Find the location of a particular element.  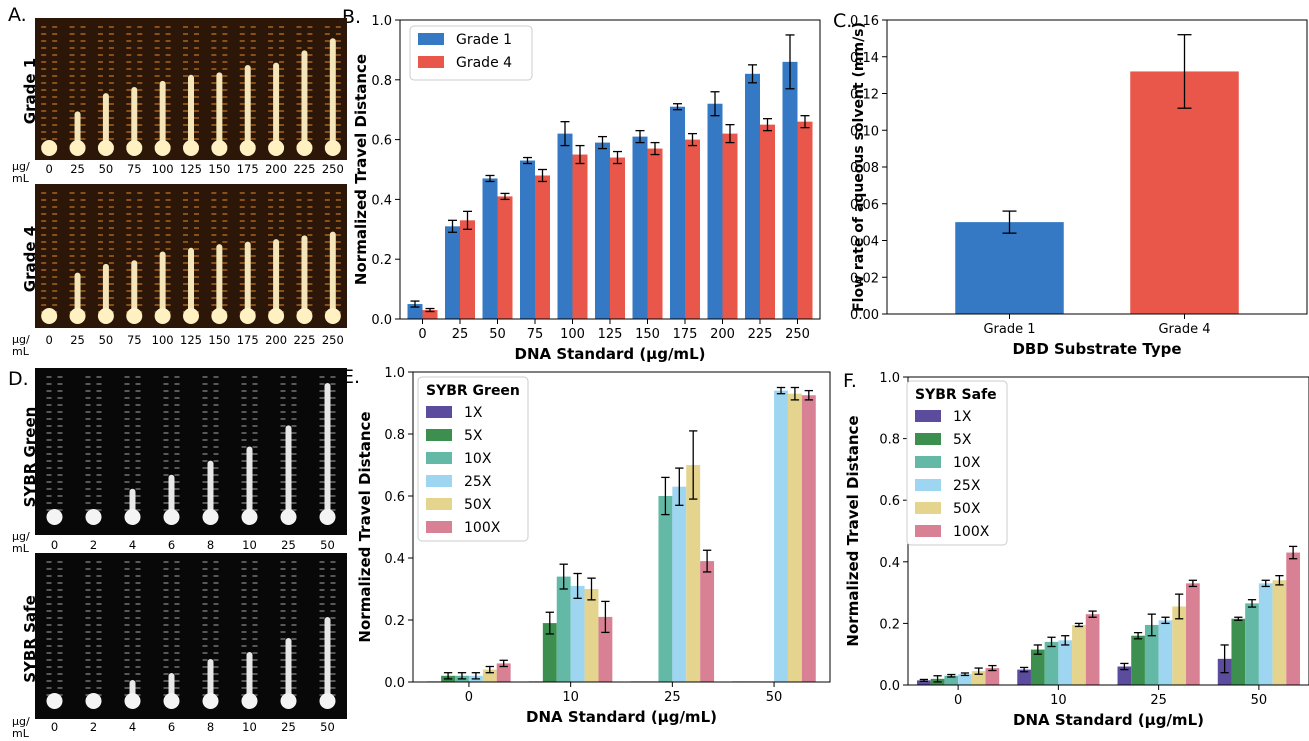

photo-tick-label: 50 is located at coordinates (327, 545).